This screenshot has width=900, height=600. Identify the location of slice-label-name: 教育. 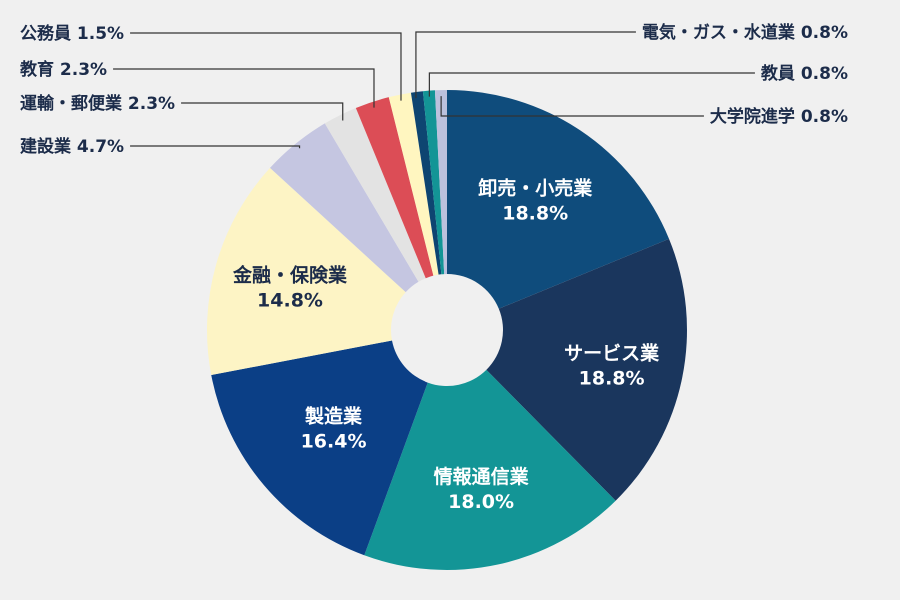
(36, 69).